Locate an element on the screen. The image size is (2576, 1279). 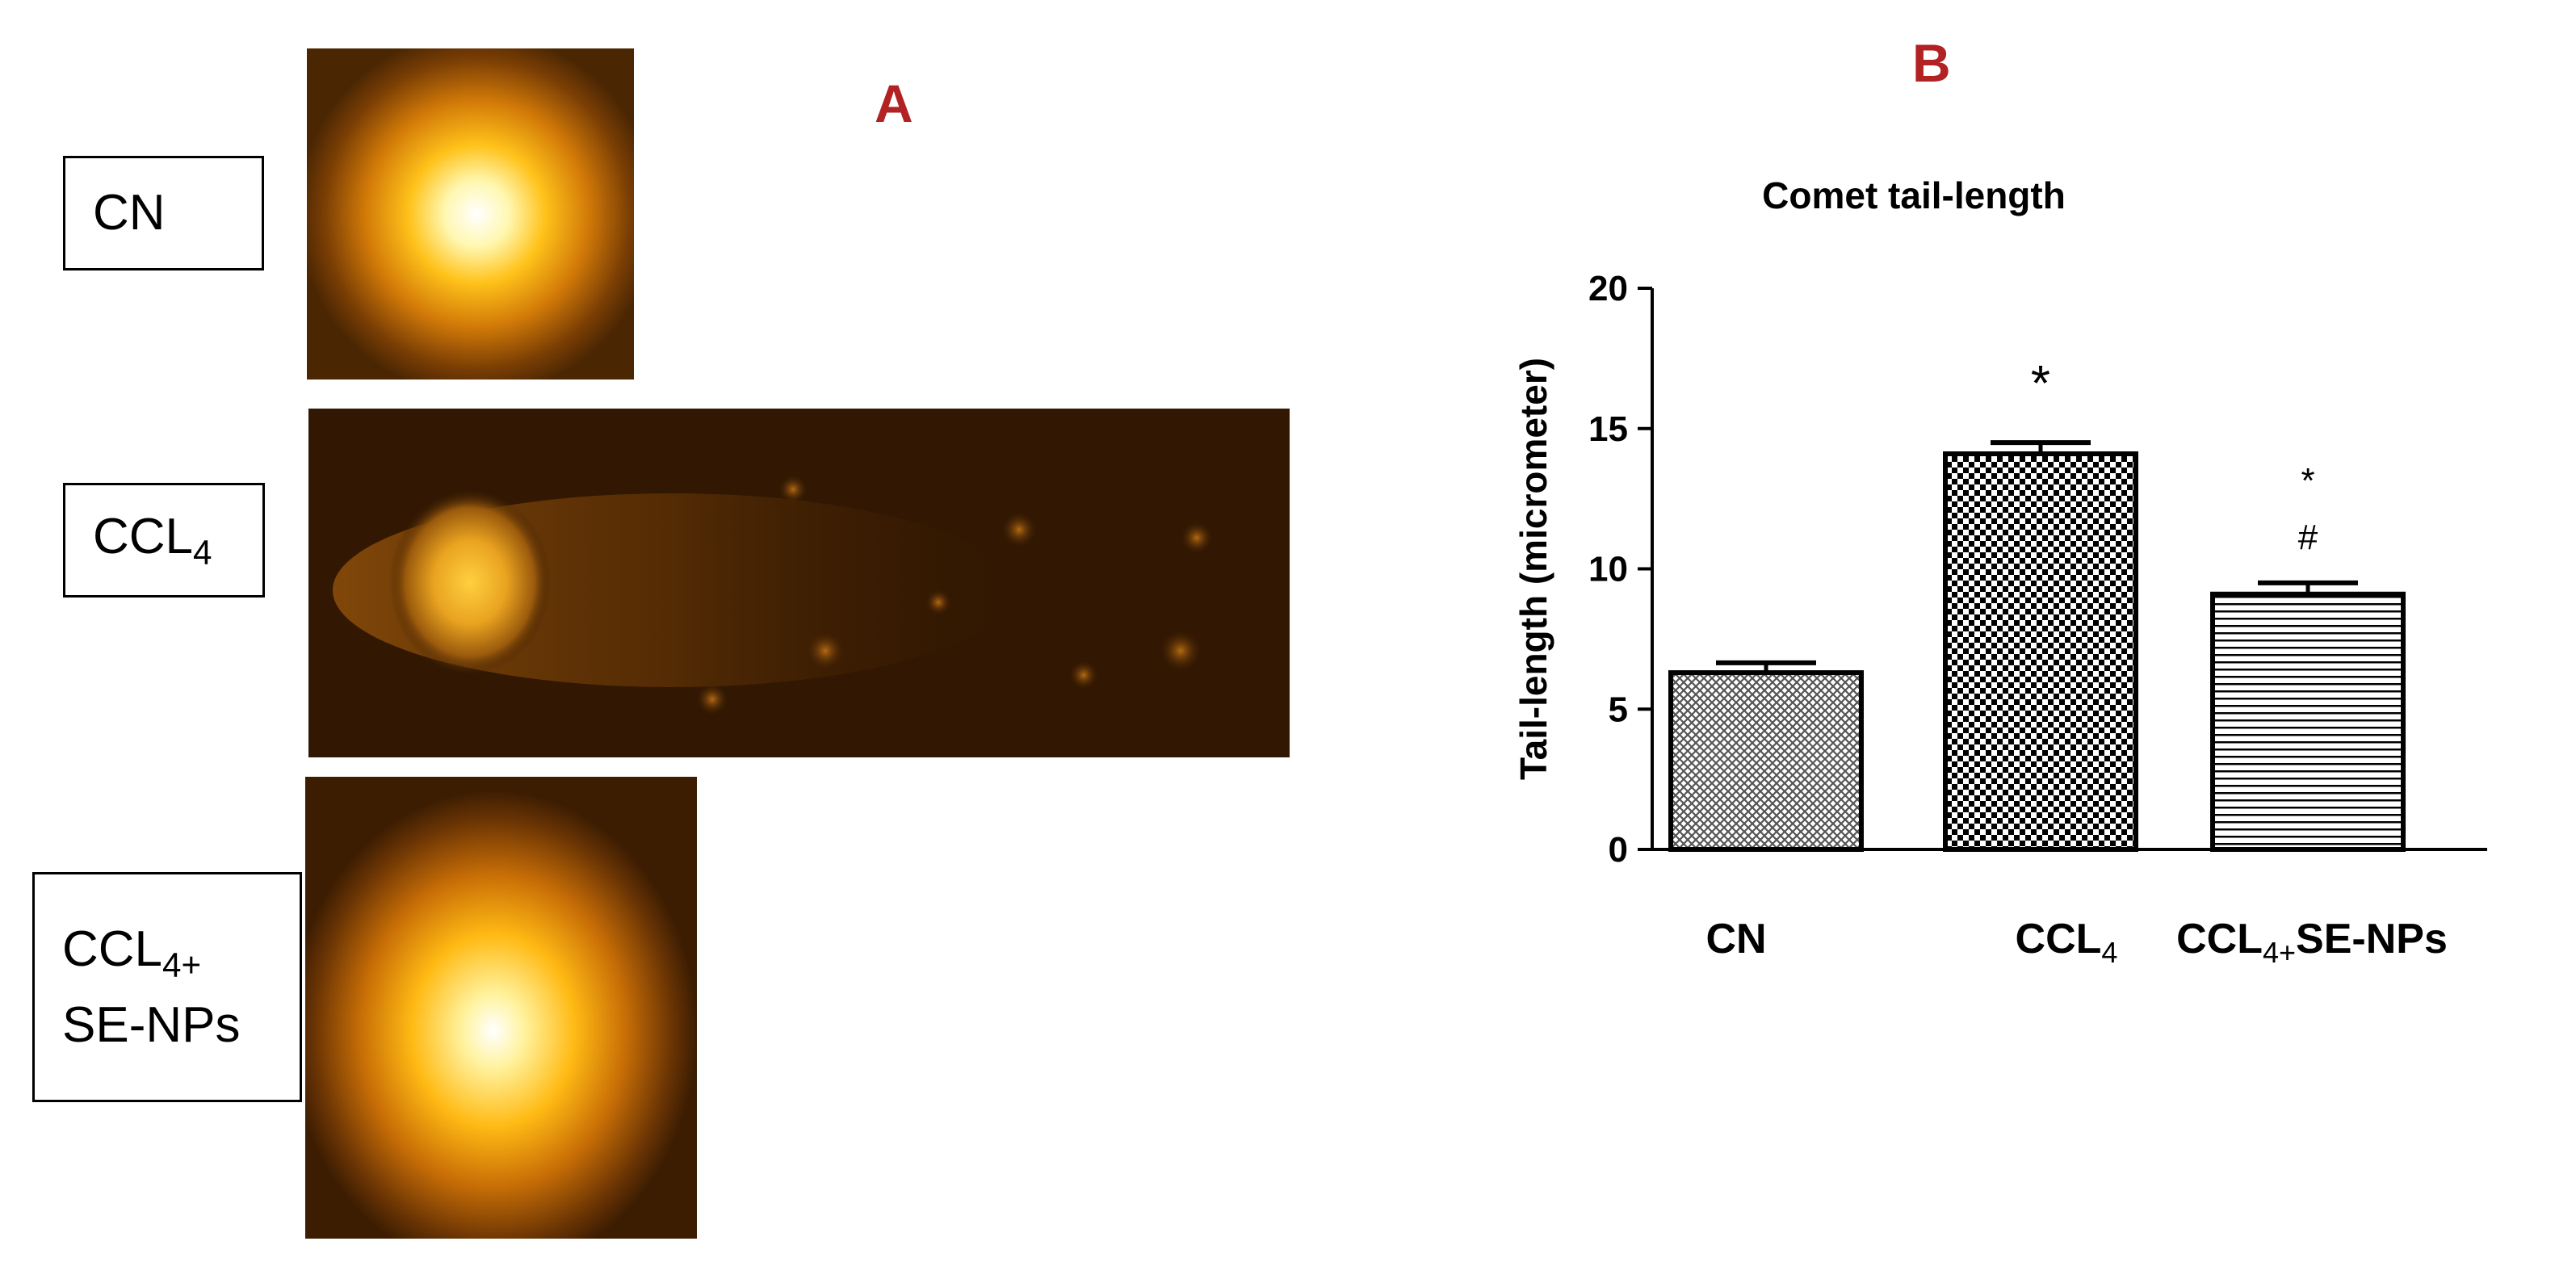
y-tick-label-15: 15 is located at coordinates (1608, 429).